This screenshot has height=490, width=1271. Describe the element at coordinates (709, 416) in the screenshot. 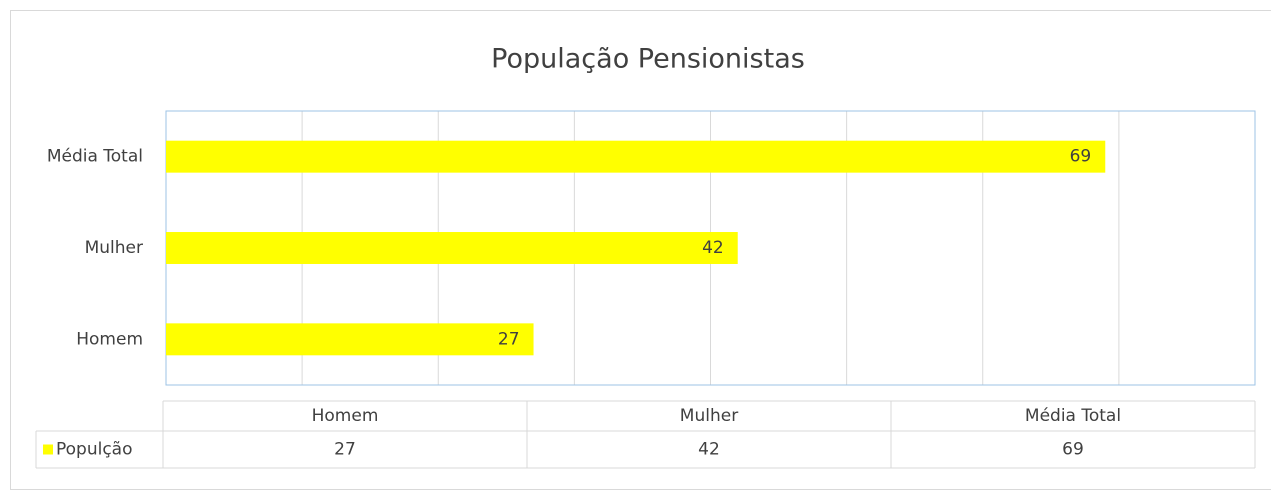

I see `table-header: Mulher` at that location.